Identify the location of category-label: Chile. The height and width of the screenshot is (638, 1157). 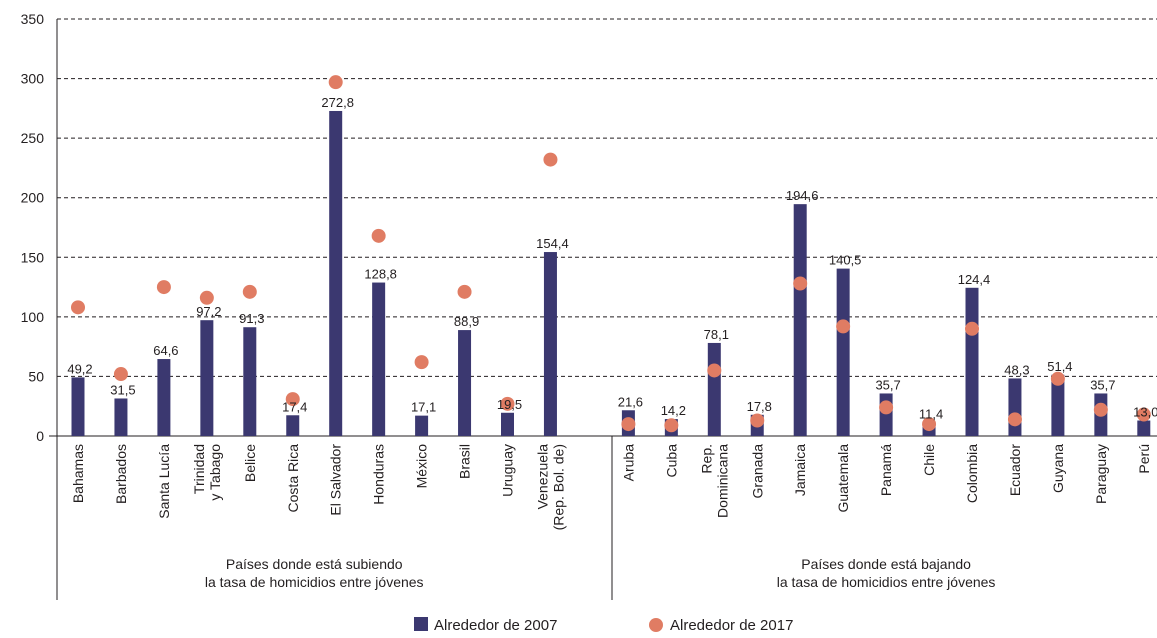
(929, 460).